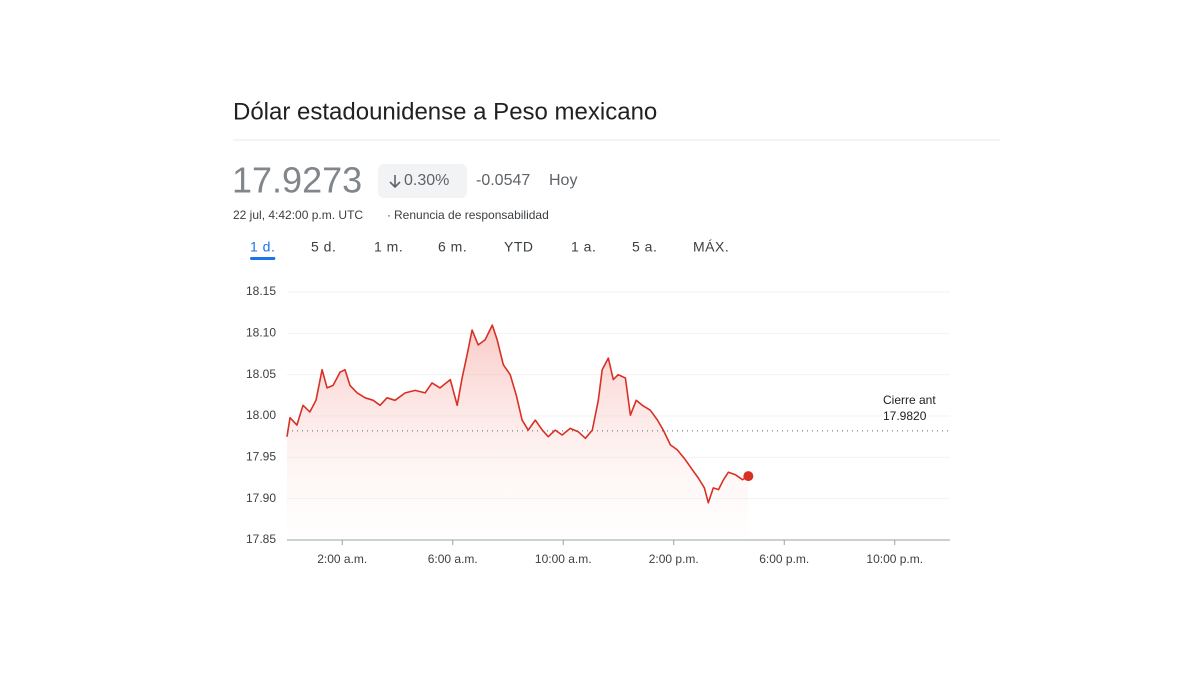  I want to click on x-tick-label: 2:00 a.m., so click(342, 559).